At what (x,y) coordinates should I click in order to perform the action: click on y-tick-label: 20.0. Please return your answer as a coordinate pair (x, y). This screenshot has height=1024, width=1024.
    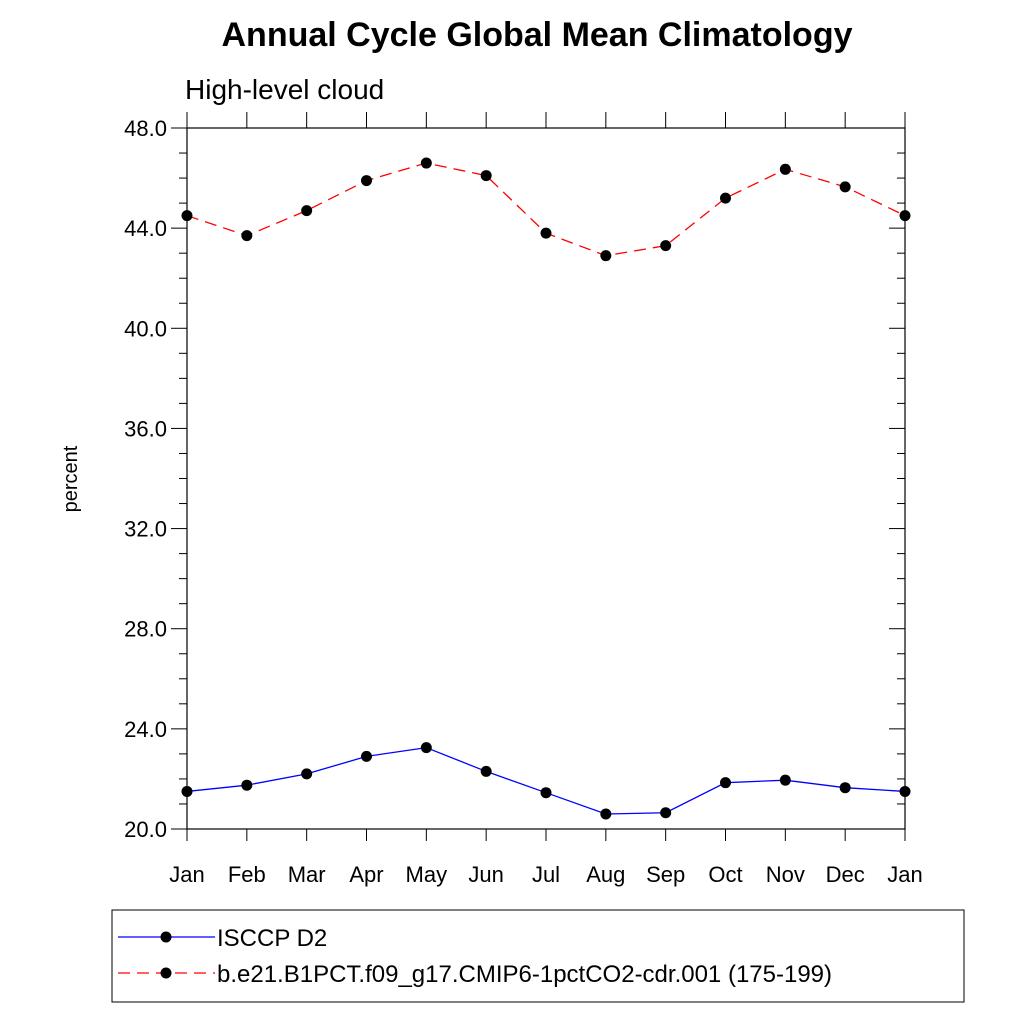
    Looking at the image, I should click on (145, 829).